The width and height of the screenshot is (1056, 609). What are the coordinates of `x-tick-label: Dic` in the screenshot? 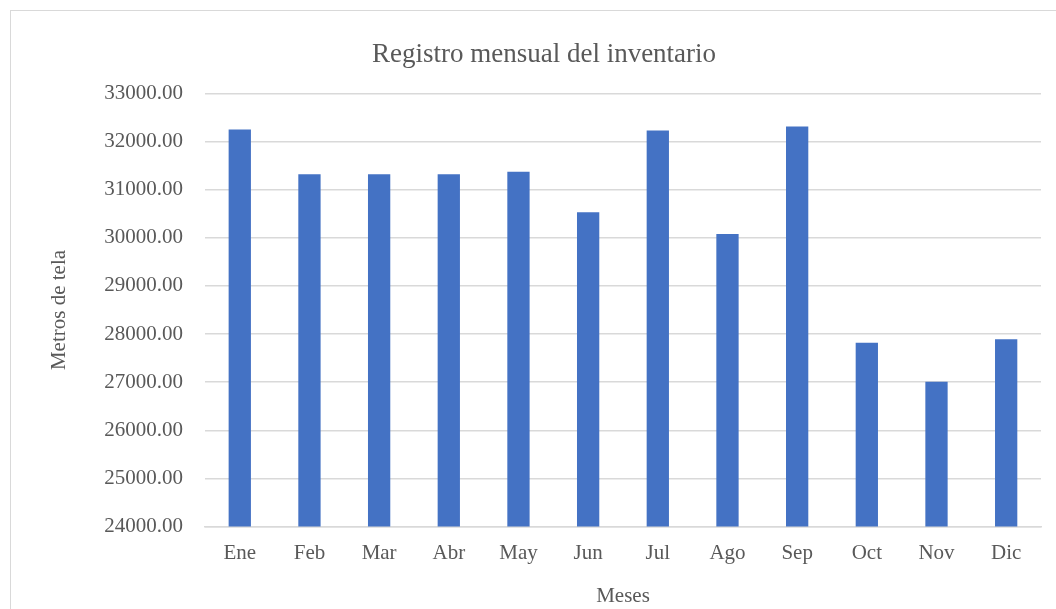 It's located at (1006, 551).